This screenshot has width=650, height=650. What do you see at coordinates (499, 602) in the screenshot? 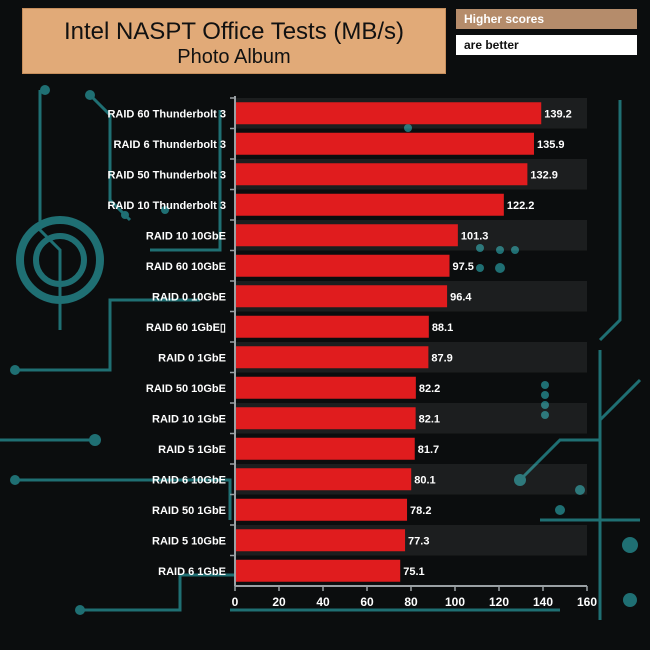
I see `x-tick-label: 120` at bounding box center [499, 602].